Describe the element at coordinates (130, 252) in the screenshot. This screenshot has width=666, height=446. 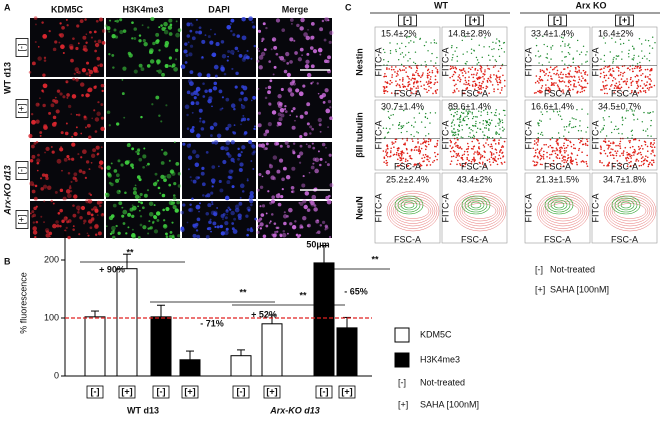
I see `annotation: **` at that location.